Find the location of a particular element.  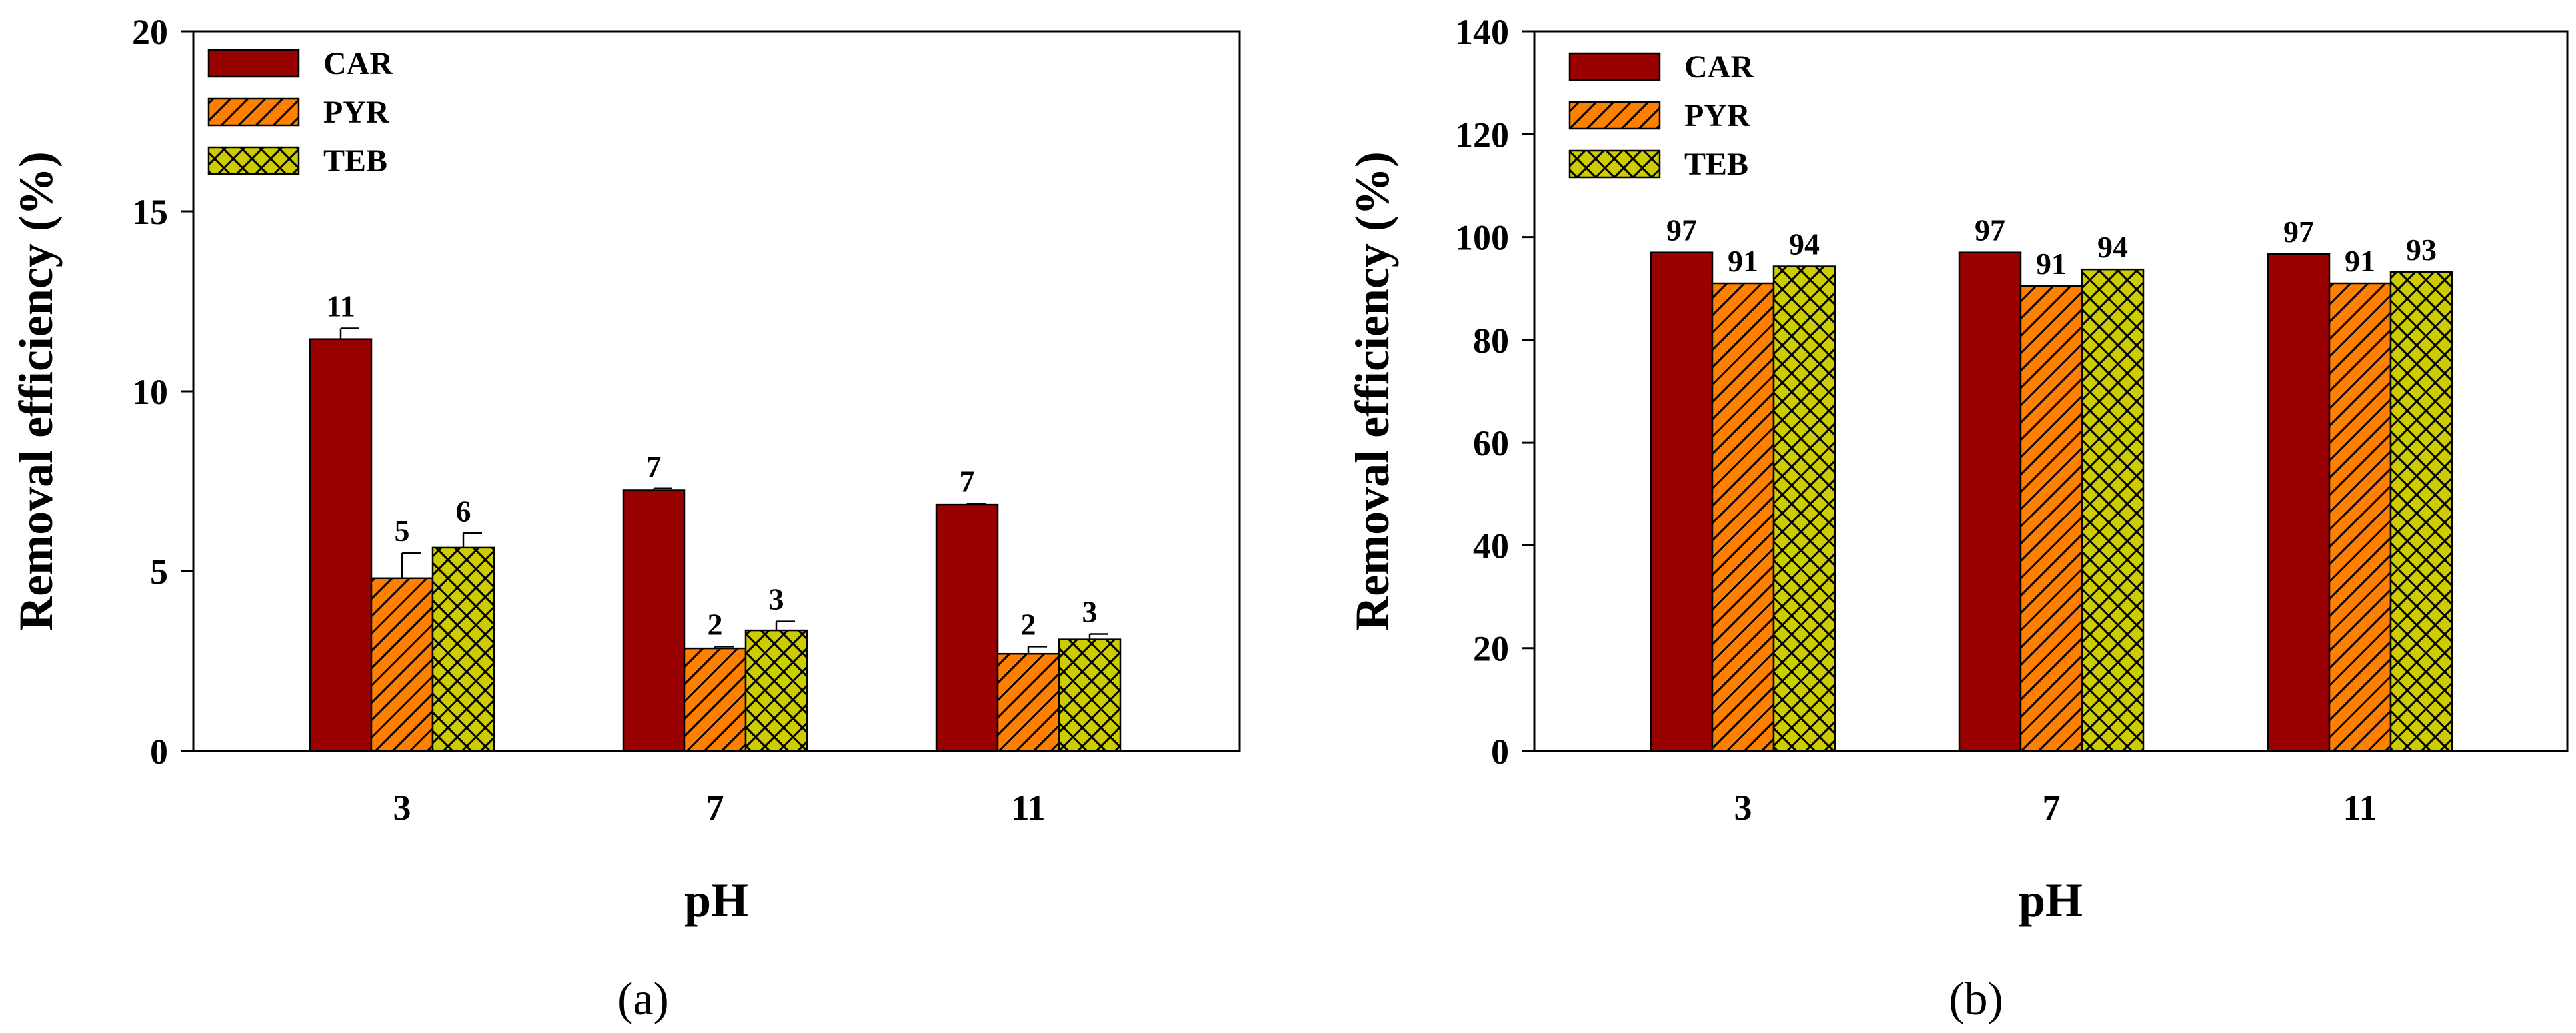

panel-b-legend-label-car: CAR is located at coordinates (1719, 67).